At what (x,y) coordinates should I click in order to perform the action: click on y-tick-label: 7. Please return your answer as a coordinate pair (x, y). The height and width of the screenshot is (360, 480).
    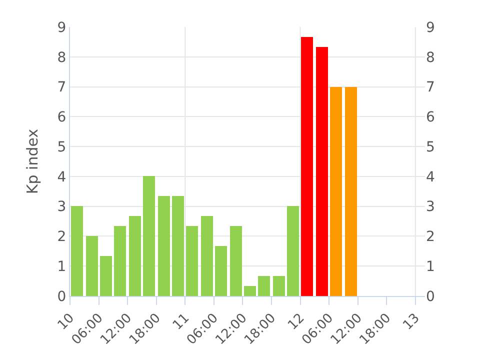
    Looking at the image, I should click on (61, 88).